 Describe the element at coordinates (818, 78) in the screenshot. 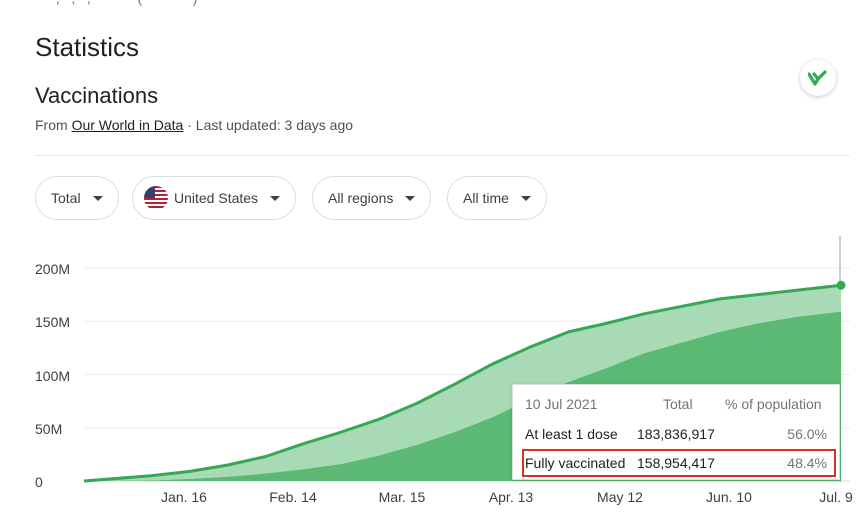

I see `brand-logo-icon` at that location.